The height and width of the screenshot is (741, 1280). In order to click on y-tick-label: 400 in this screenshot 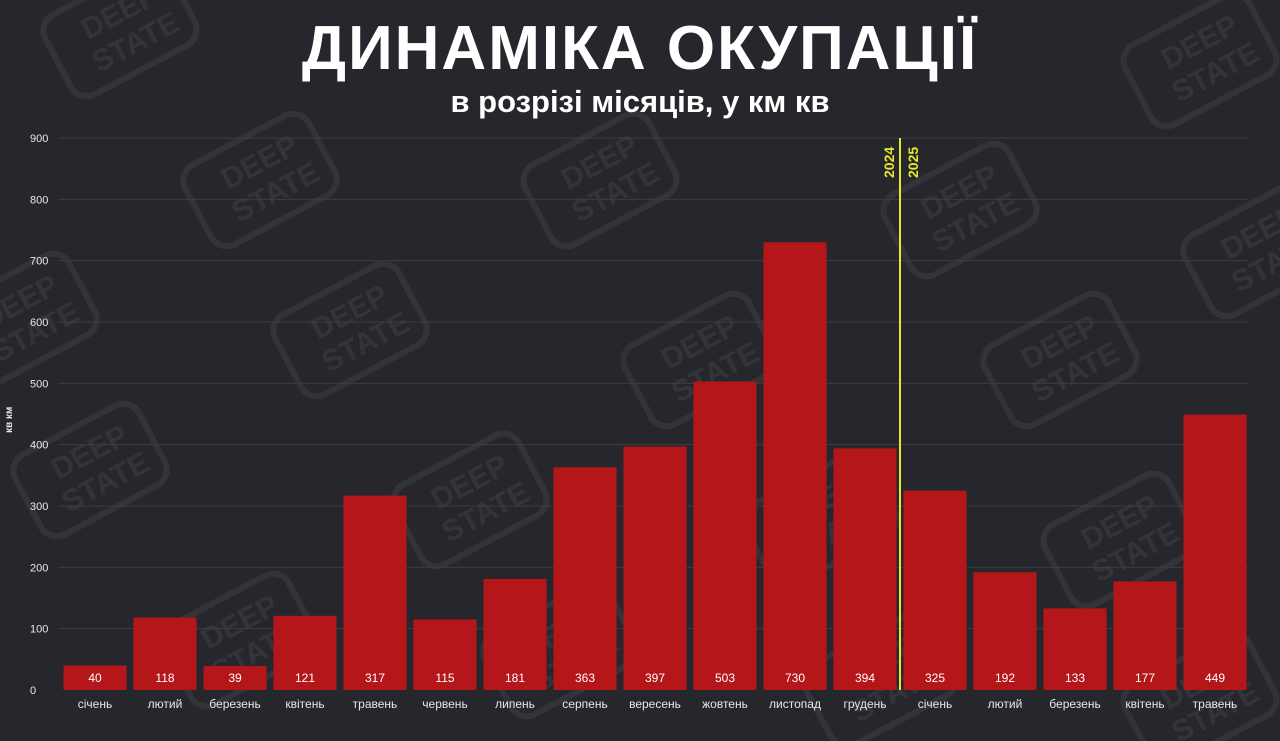, I will do `click(39, 446)`.